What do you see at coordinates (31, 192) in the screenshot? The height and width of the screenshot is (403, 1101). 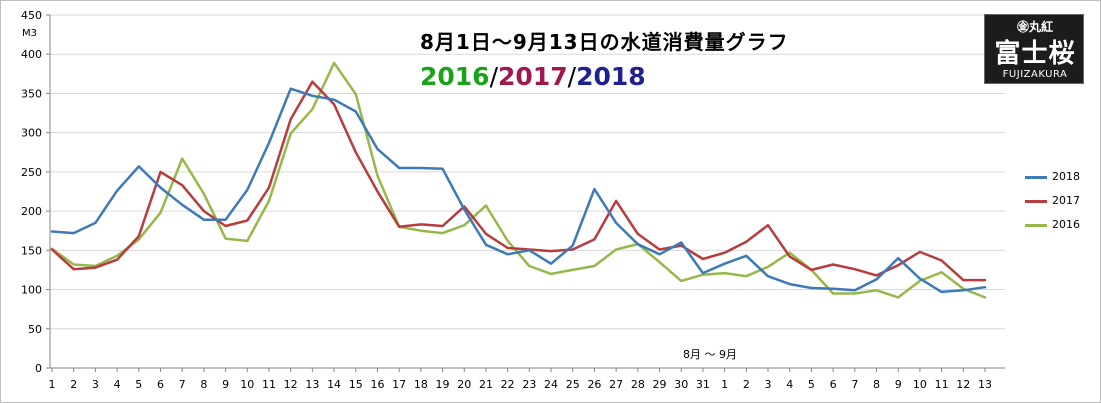 I see `y-axis-ticks: 0 50 100 150 200 250 300 350 400 450` at bounding box center [31, 192].